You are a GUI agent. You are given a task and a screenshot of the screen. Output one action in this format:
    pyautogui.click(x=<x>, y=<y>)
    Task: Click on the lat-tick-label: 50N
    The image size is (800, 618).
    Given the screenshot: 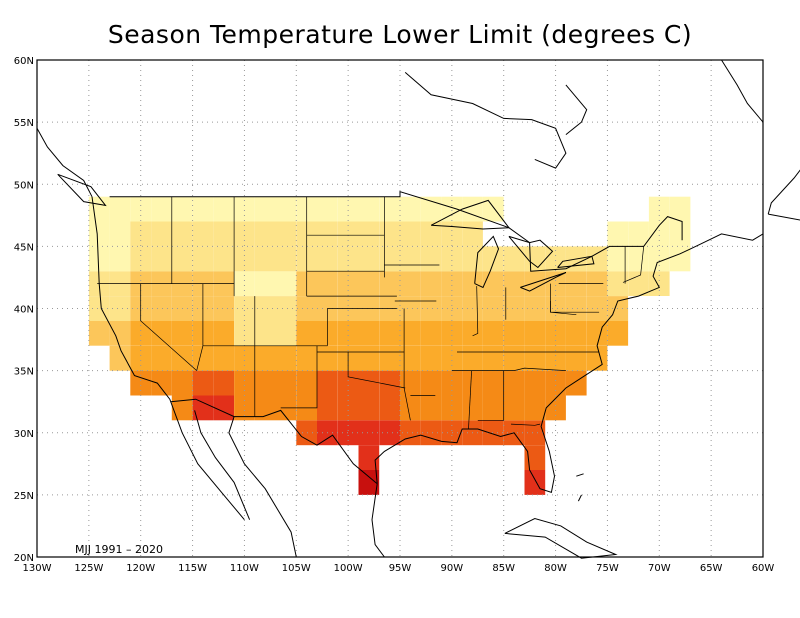 What is the action you would take?
    pyautogui.click(x=24, y=185)
    